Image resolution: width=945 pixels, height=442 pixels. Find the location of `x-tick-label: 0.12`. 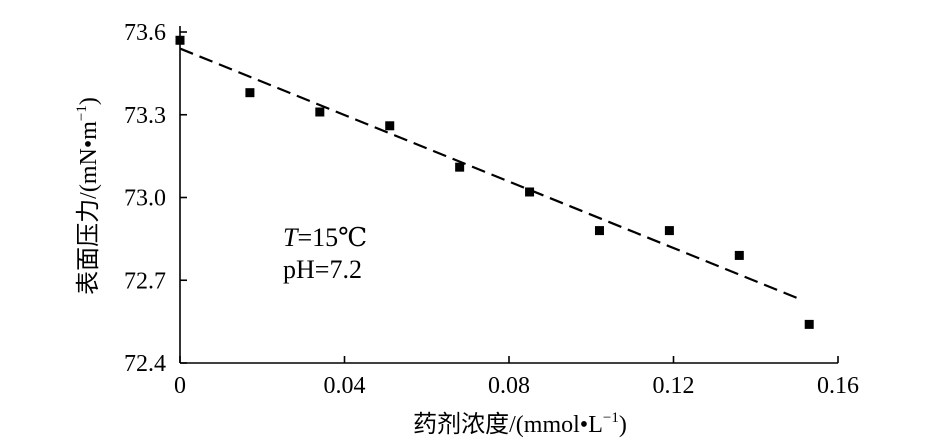

x-tick-label: 0.12 is located at coordinates (674, 386).